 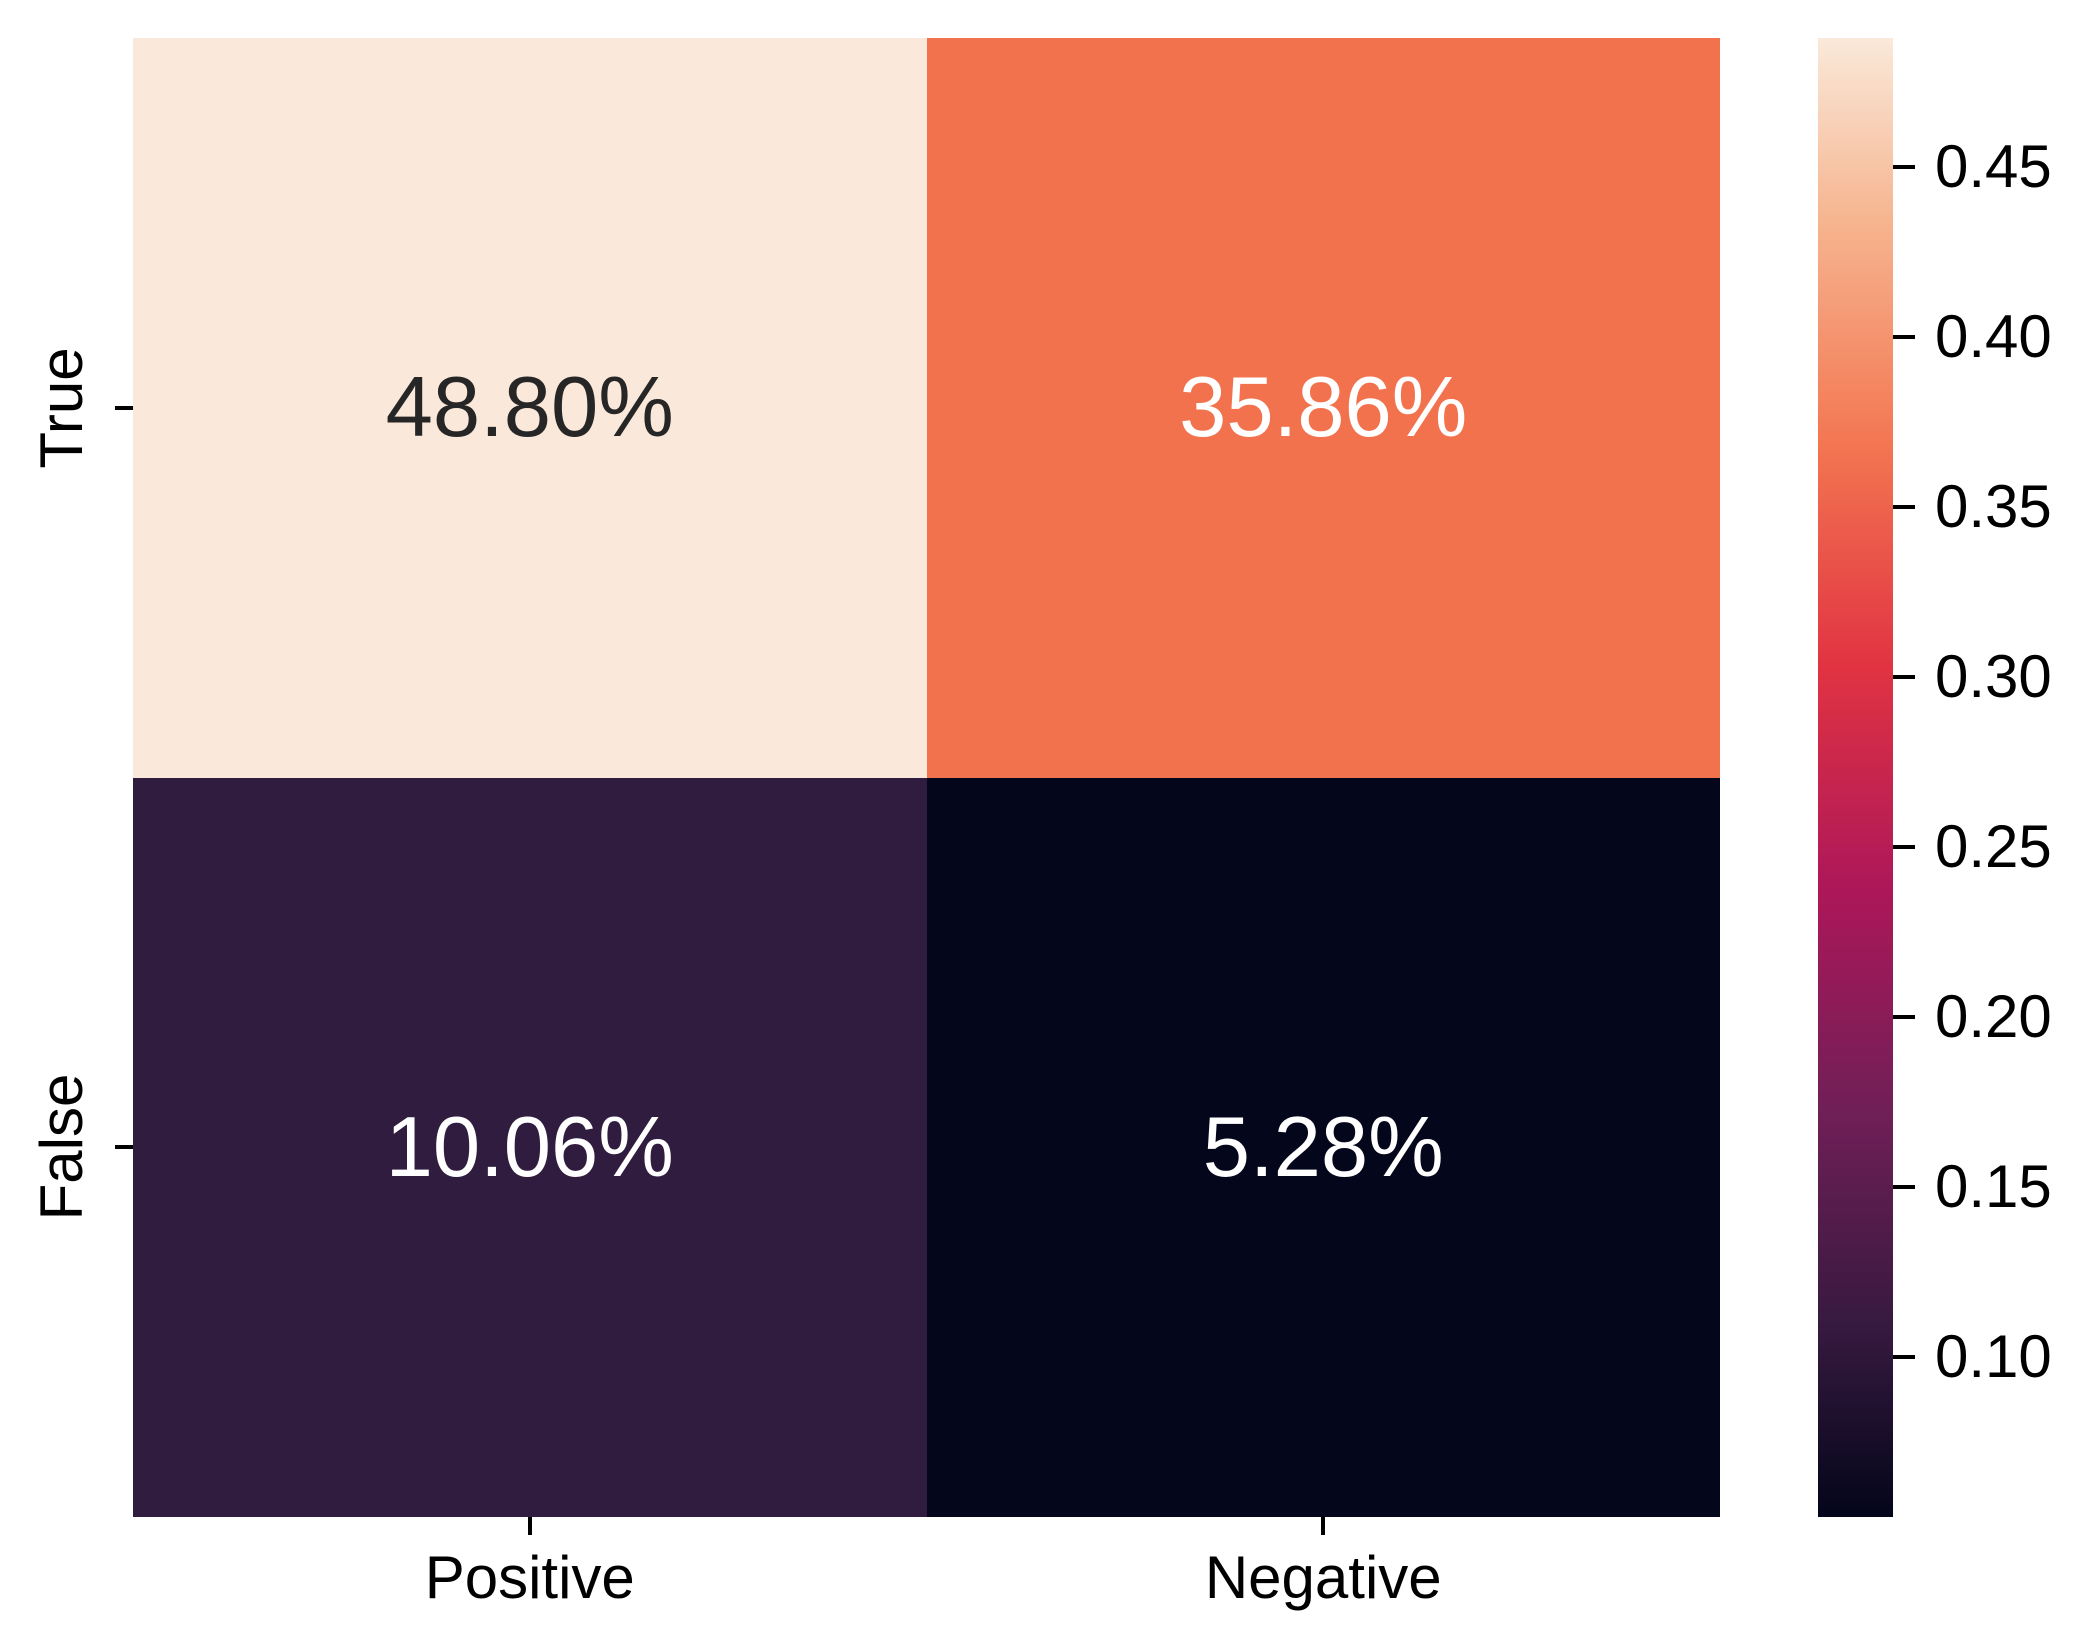 What do you see at coordinates (1993, 337) in the screenshot?
I see `colorbar-tick-label-0.40: 0.40` at bounding box center [1993, 337].